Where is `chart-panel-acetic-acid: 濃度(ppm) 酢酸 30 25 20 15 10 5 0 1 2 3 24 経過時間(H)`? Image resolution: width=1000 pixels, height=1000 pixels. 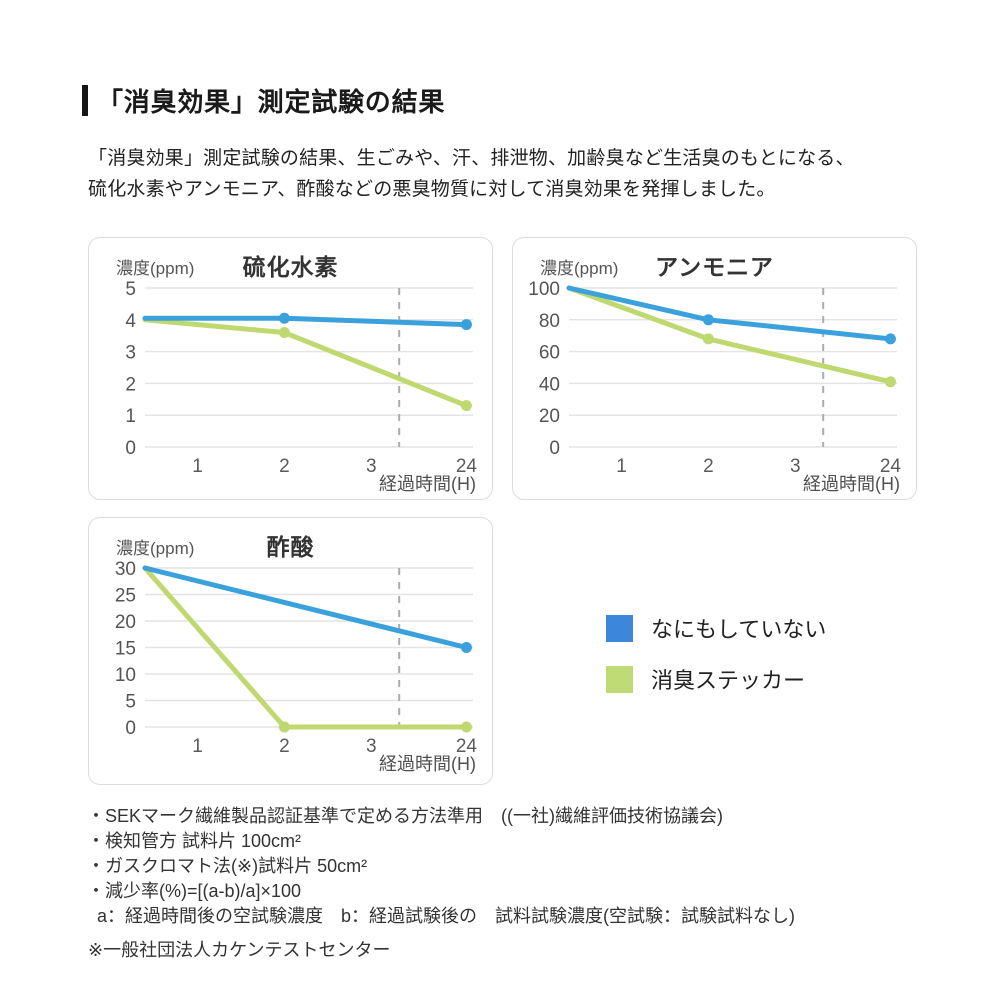
chart-panel-acetic-acid: 濃度(ppm) 酢酸 30 25 20 15 10 5 0 1 2 3 24 経過時間(H) is located at coordinates (290, 651).